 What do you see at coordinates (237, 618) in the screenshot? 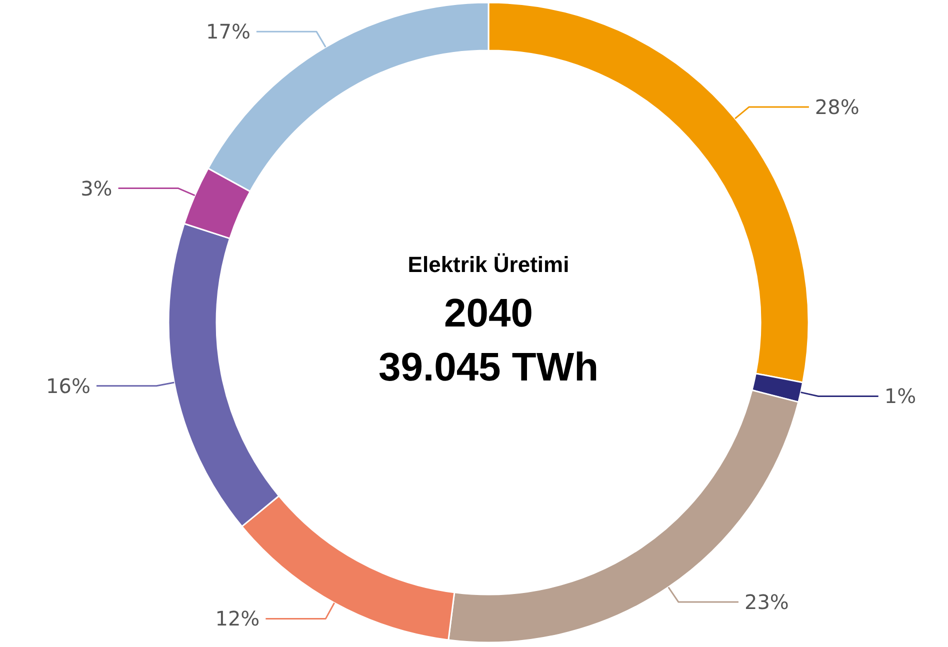
I see `data-label: 12%` at bounding box center [237, 618].